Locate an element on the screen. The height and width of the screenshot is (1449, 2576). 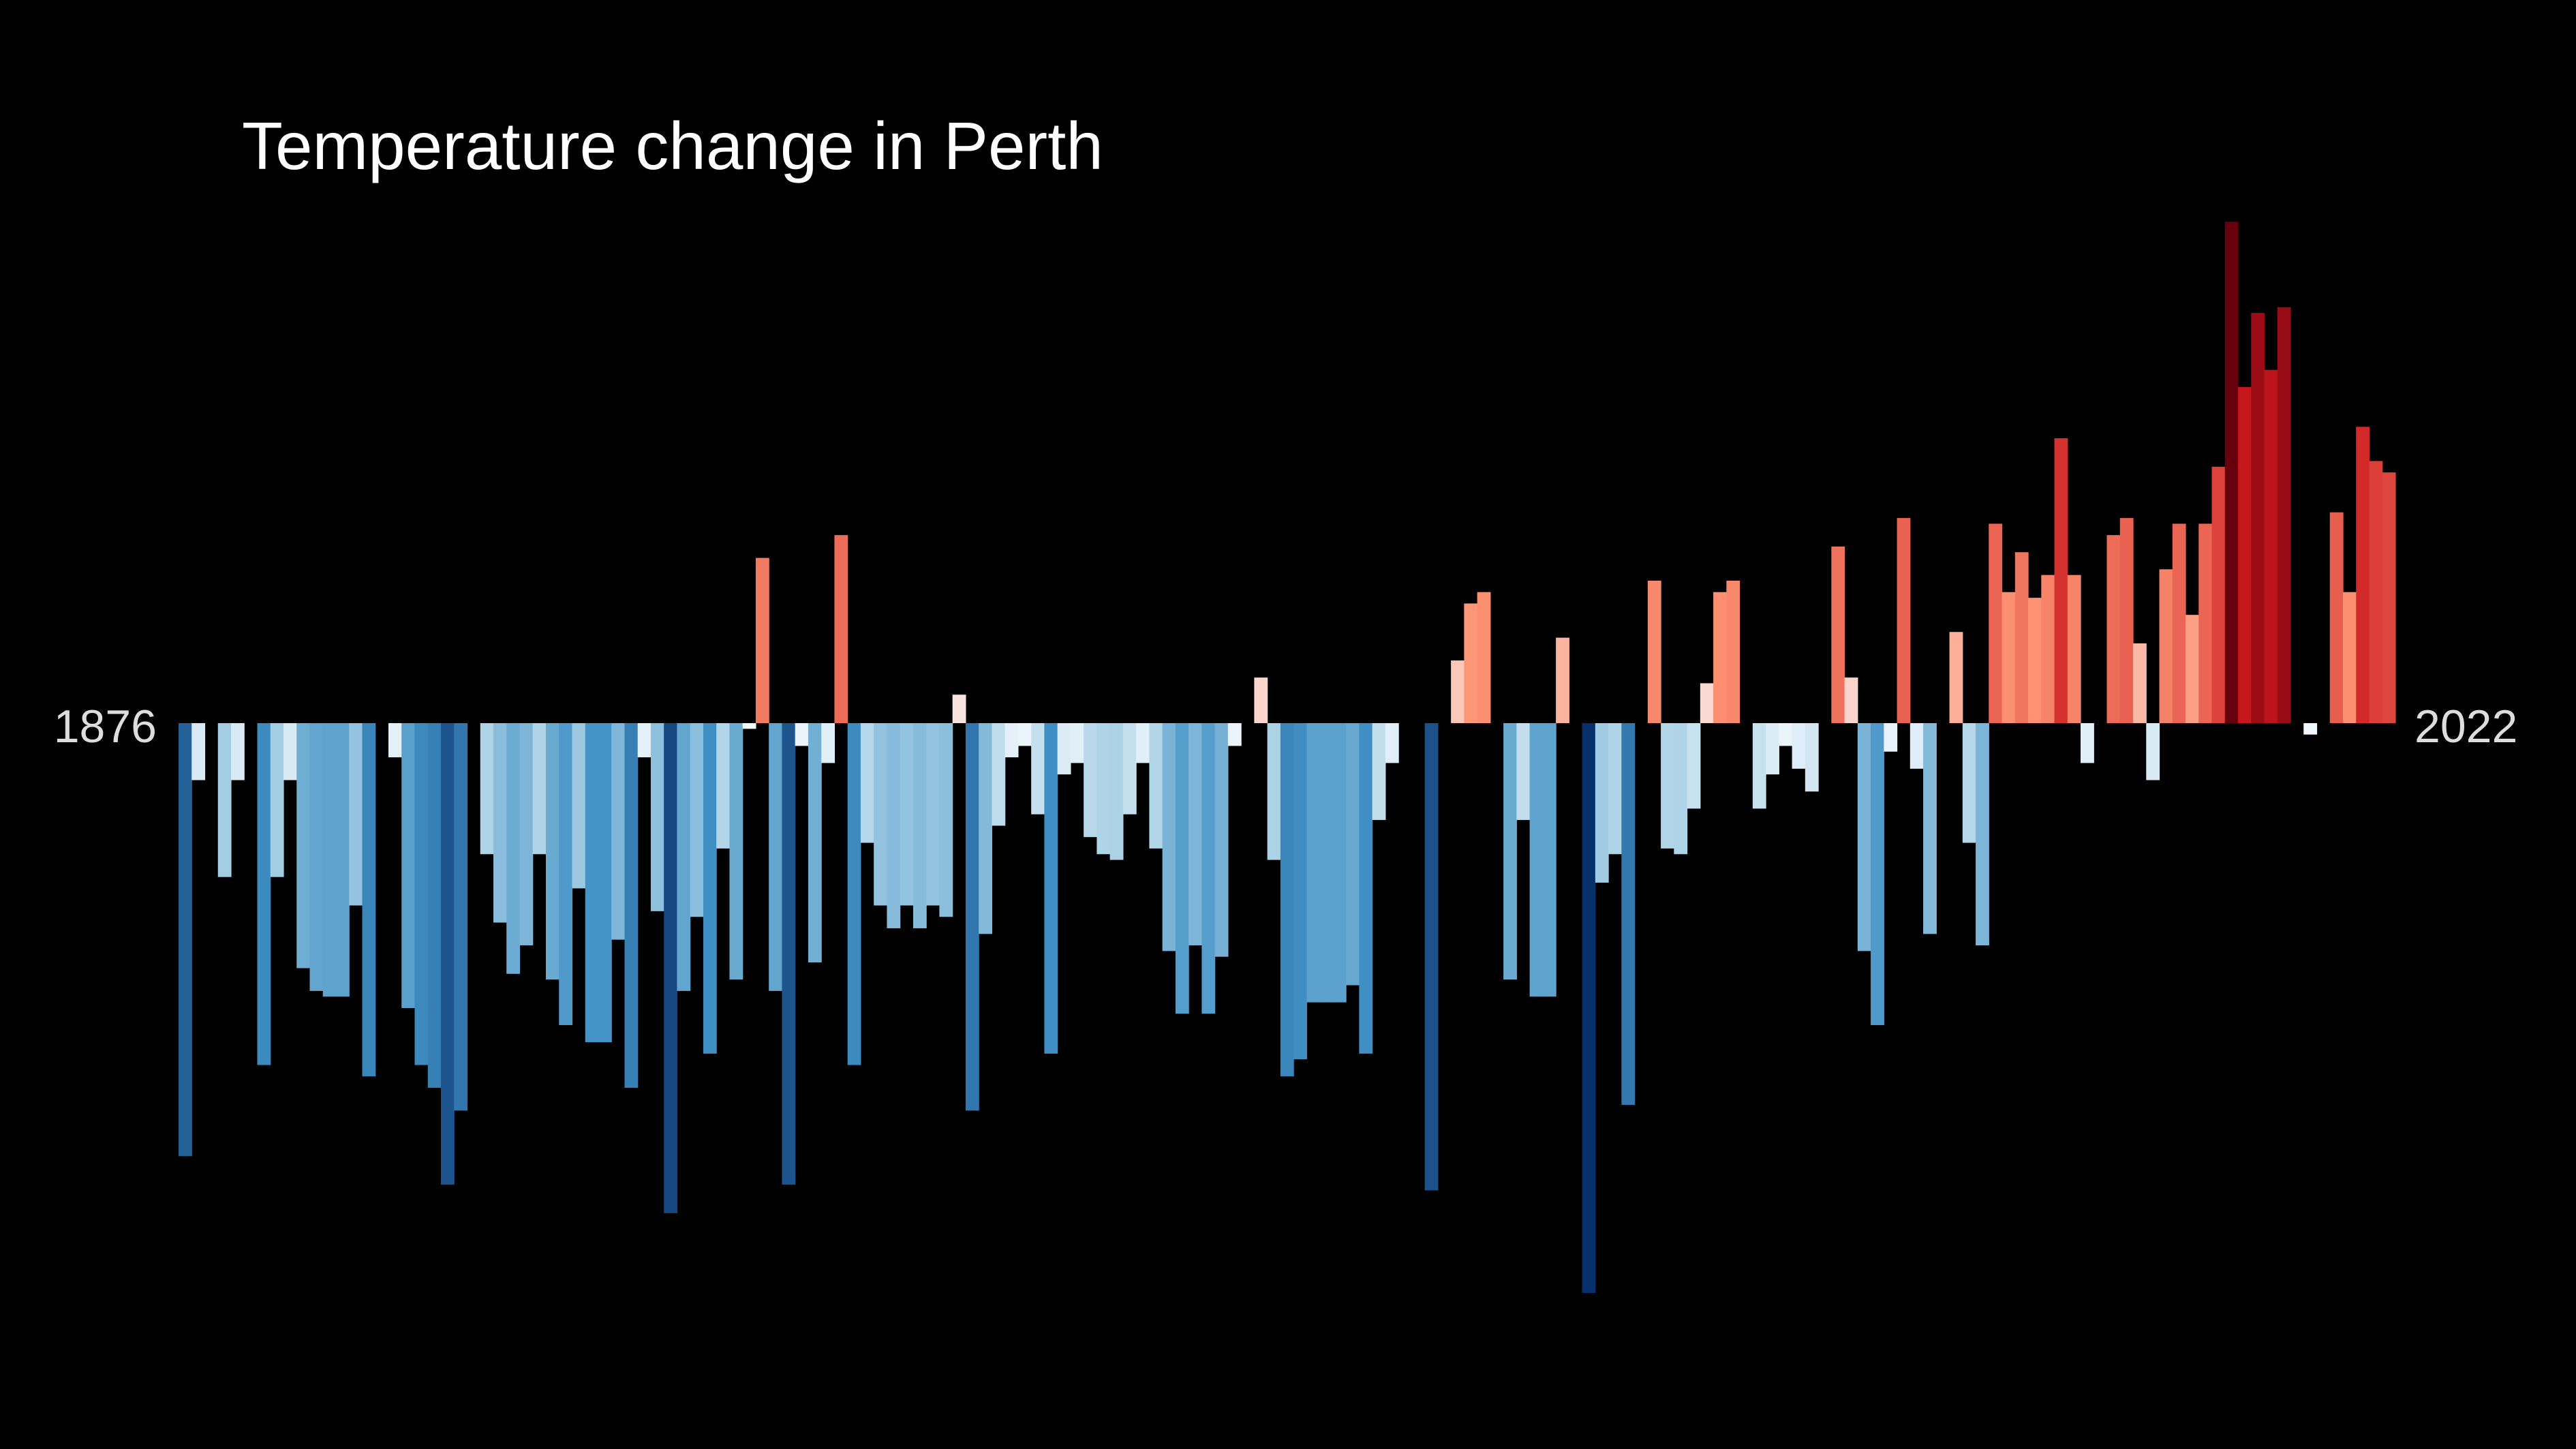
bar-1997 is located at coordinates (1773, 749).